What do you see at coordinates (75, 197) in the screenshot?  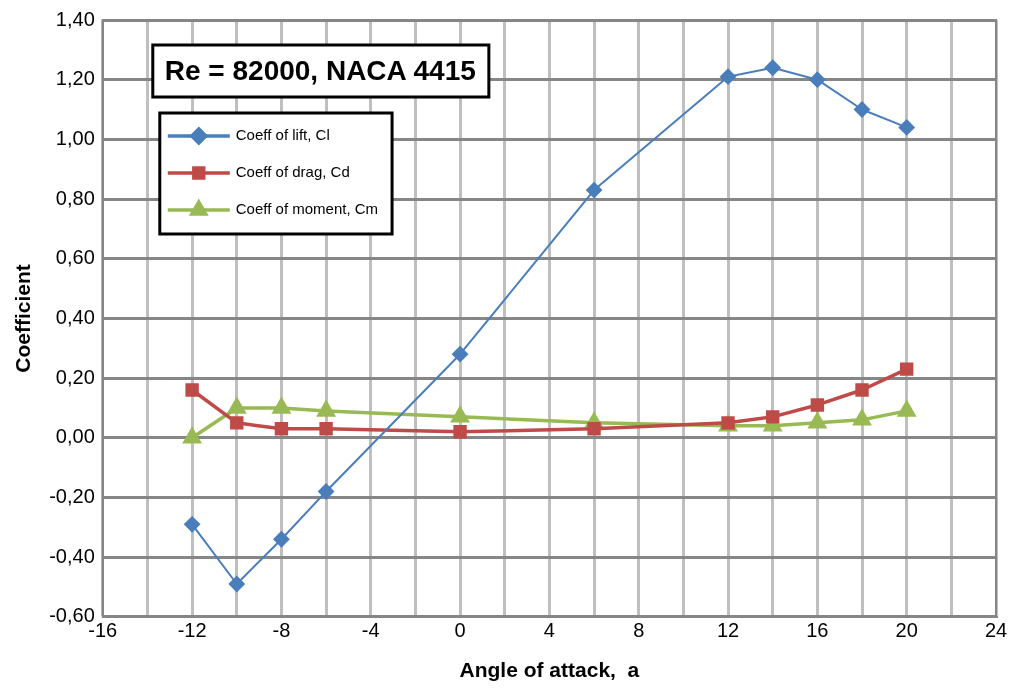 I see `y-tick-label: 0,80` at bounding box center [75, 197].